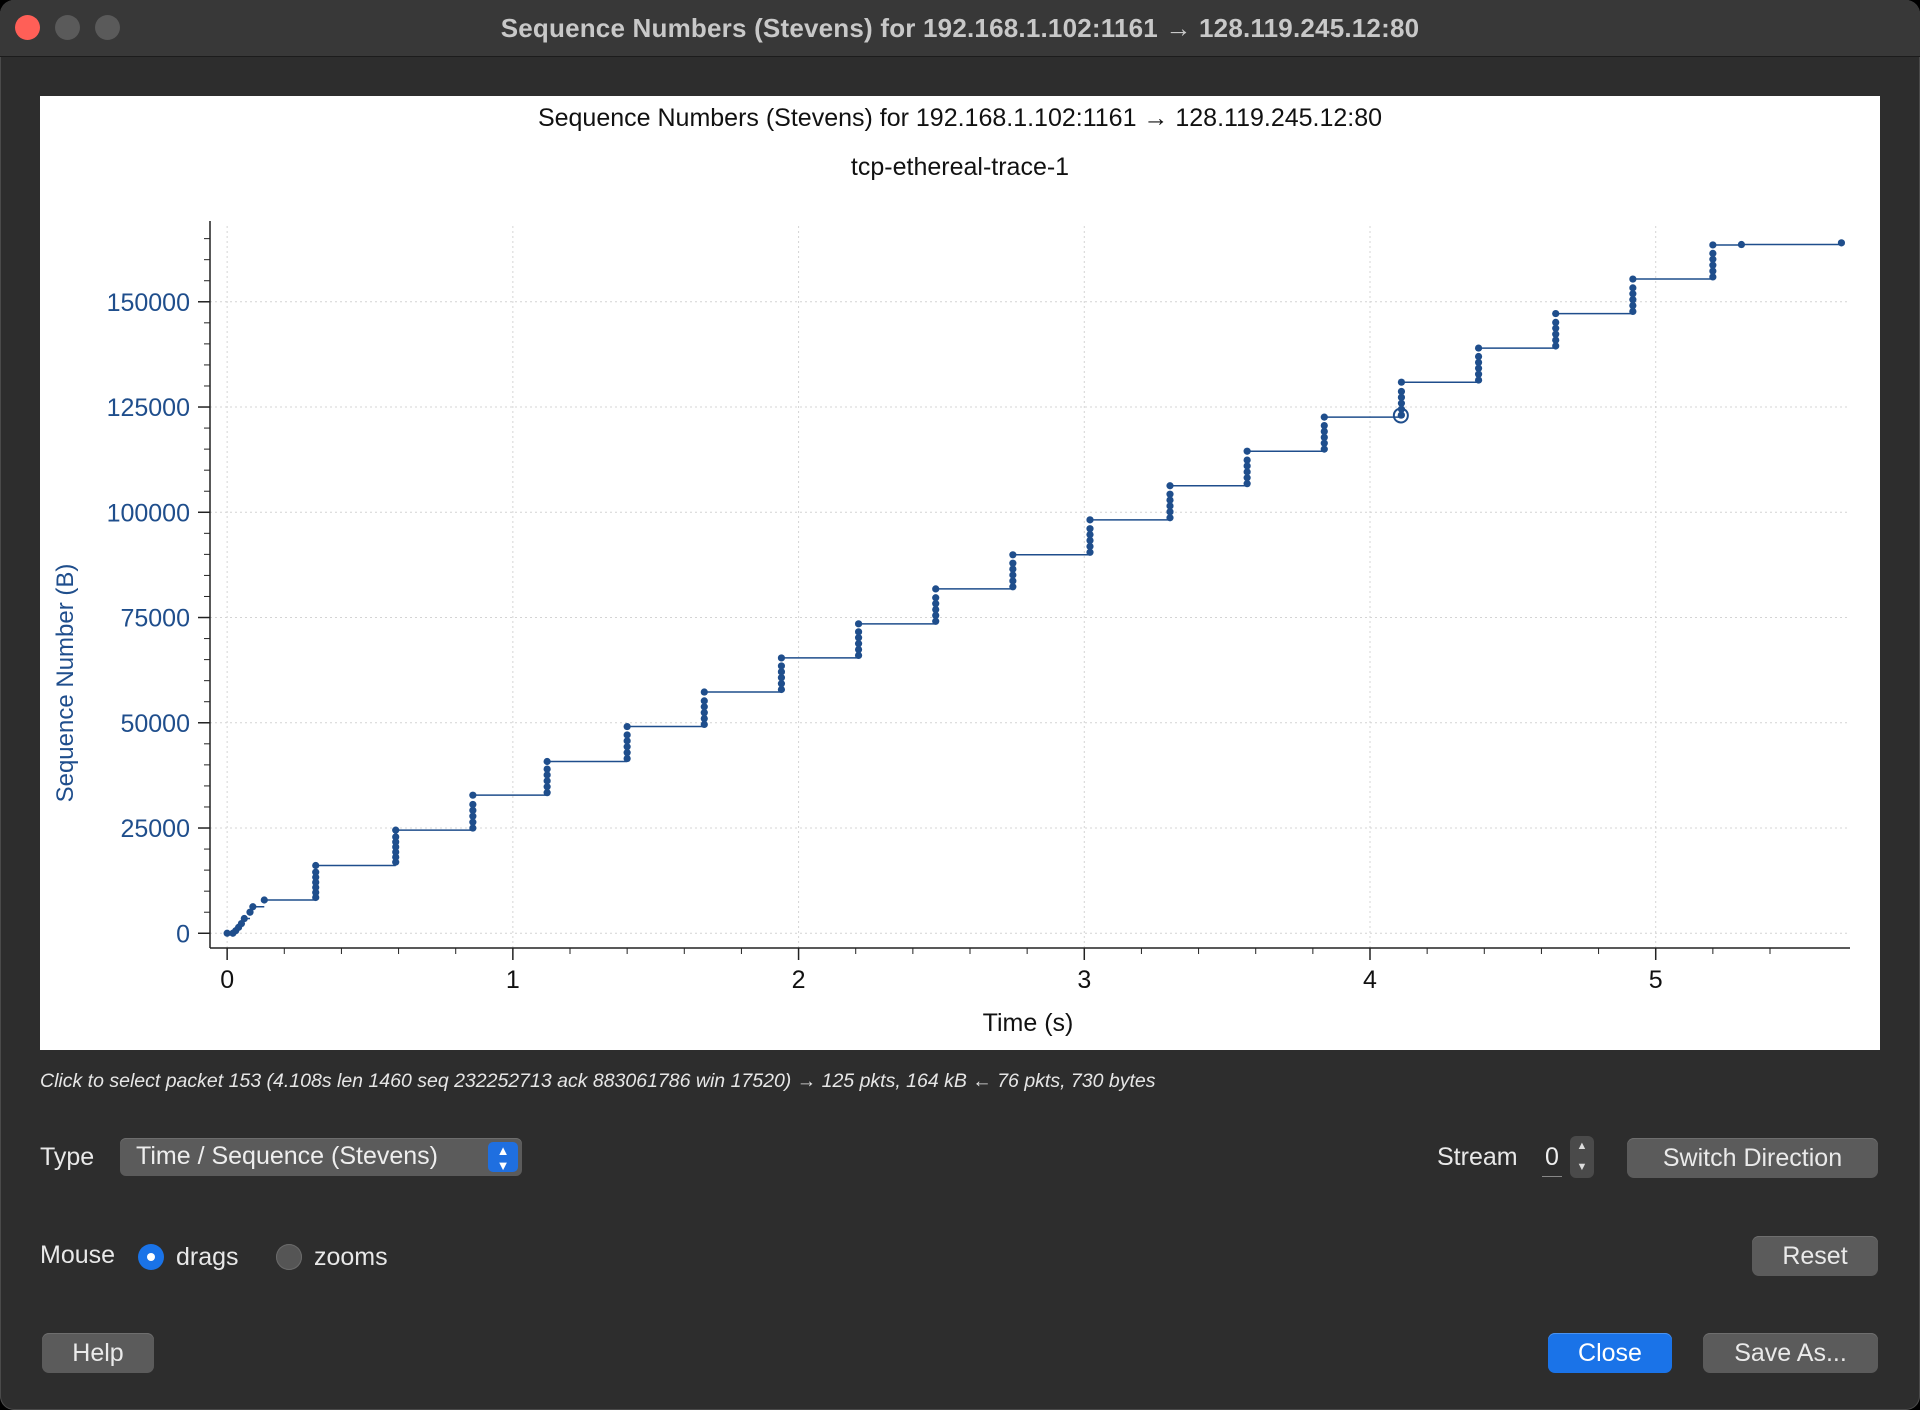 The image size is (1920, 1410). I want to click on x-tick-label: 5, so click(1656, 980).